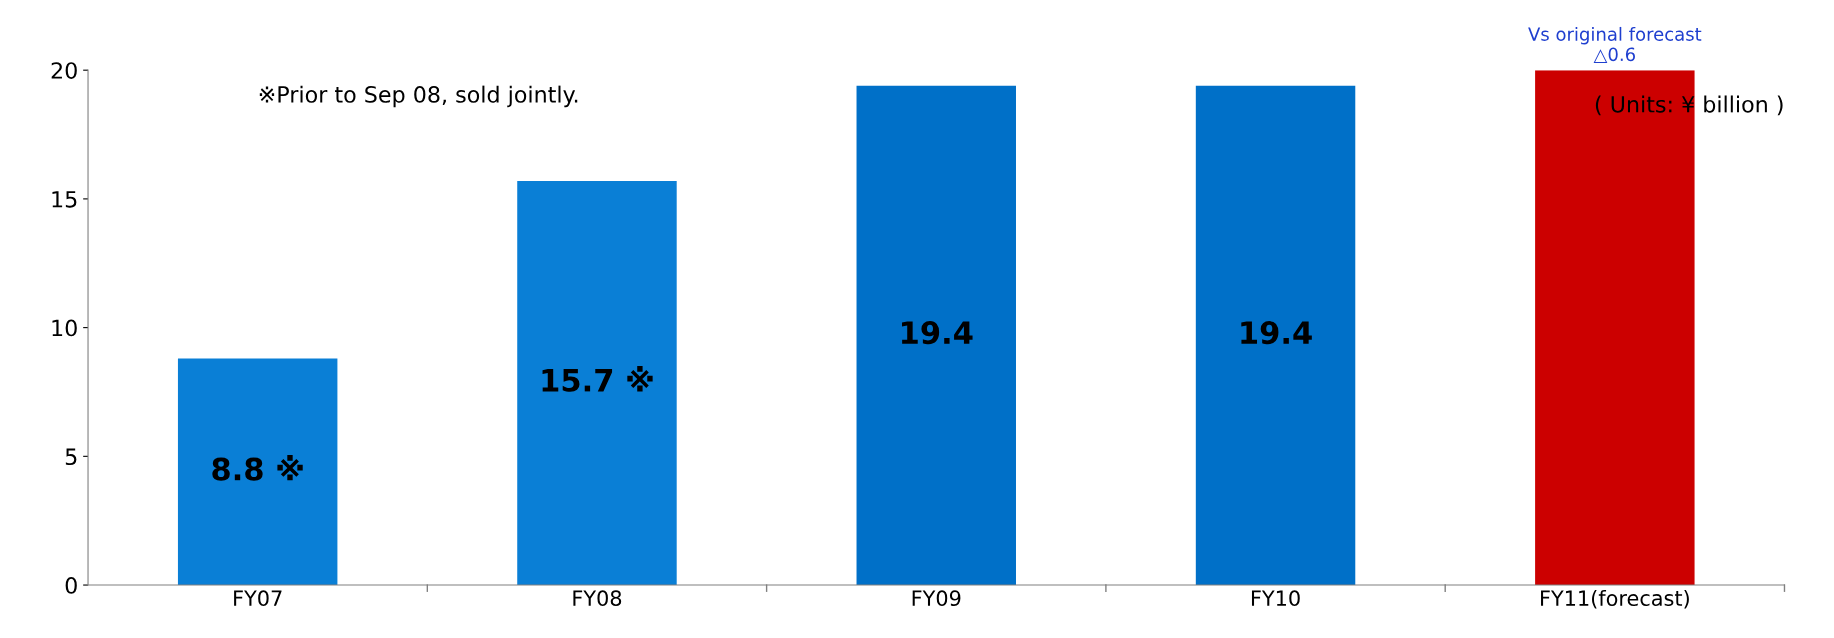 The width and height of the screenshot is (1834, 638). Describe the element at coordinates (71, 585) in the screenshot. I see `y-tick-label: 0` at that location.